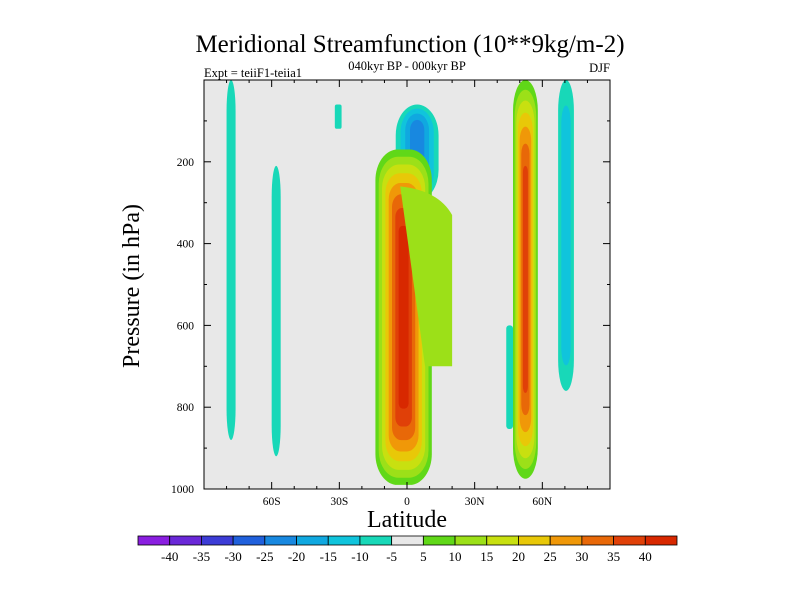 The width and height of the screenshot is (800, 600). Describe the element at coordinates (169, 556) in the screenshot. I see `colorbar-label: -40` at that location.